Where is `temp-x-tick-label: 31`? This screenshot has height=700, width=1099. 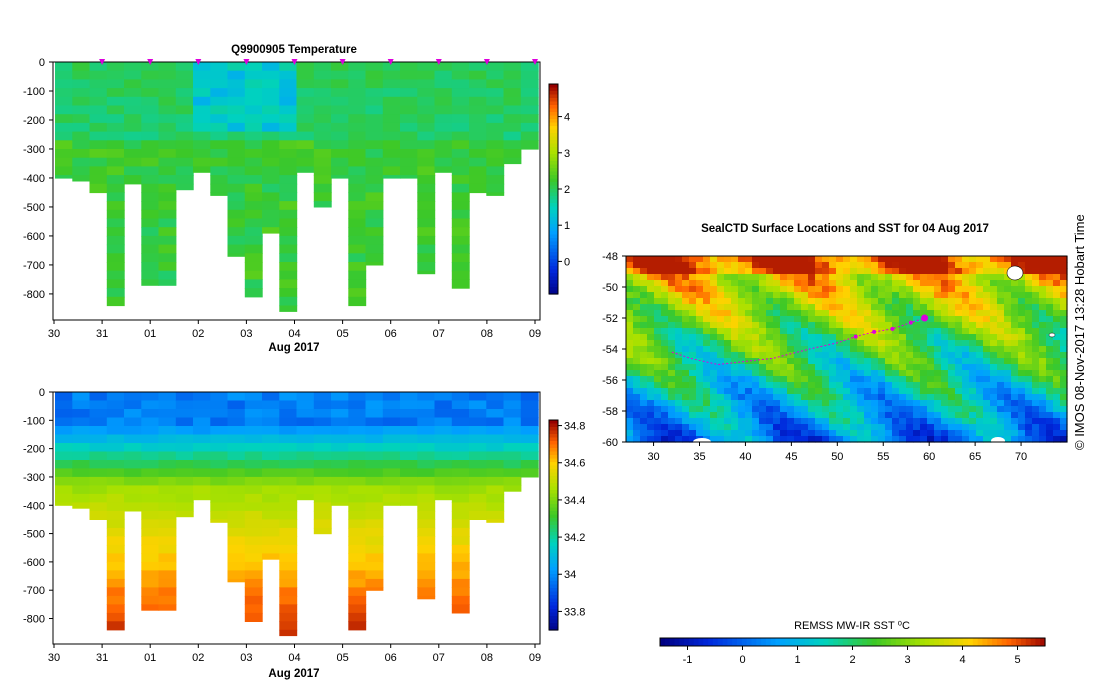
temp-x-tick-label: 31 is located at coordinates (102, 334).